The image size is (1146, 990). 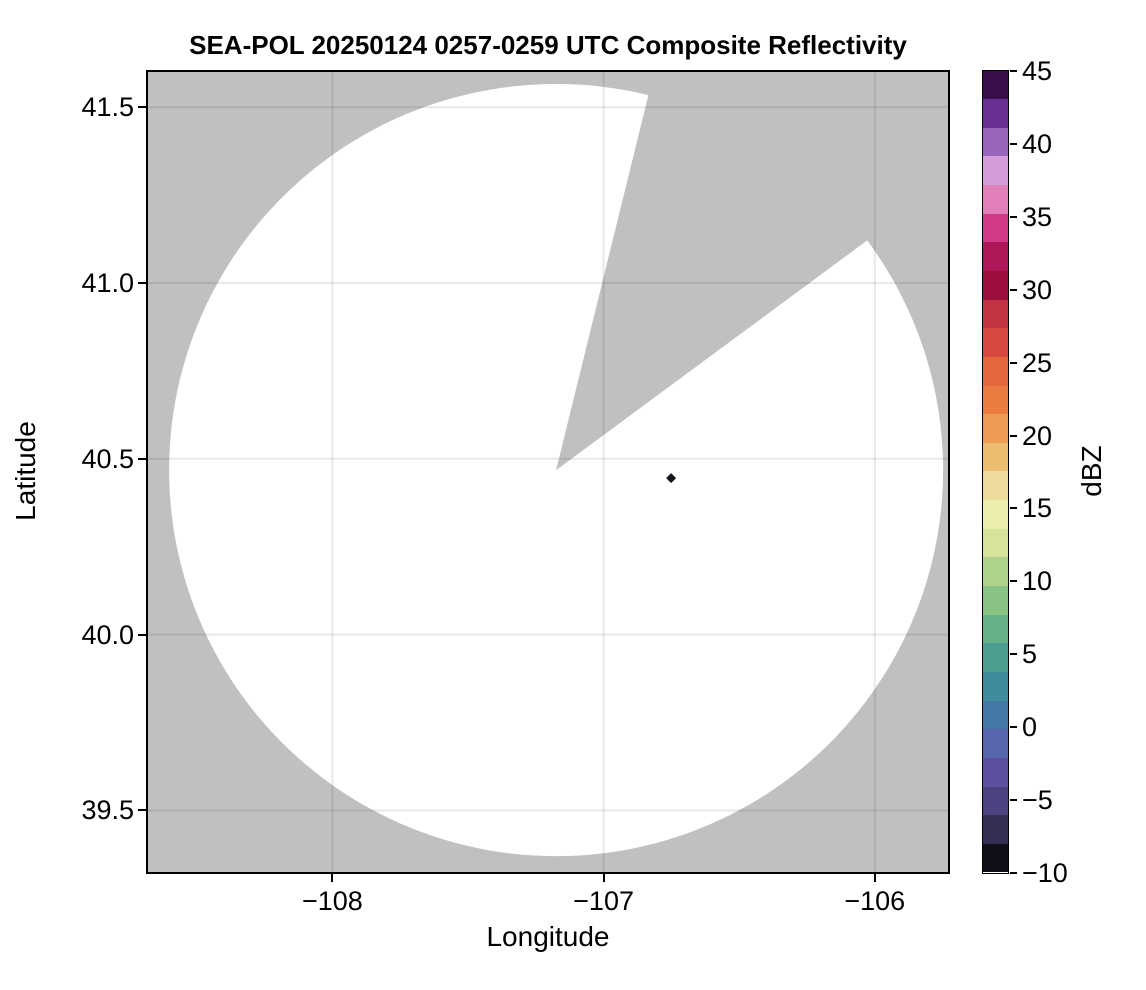 What do you see at coordinates (1037, 435) in the screenshot?
I see `colorbar-tick-label: 20` at bounding box center [1037, 435].